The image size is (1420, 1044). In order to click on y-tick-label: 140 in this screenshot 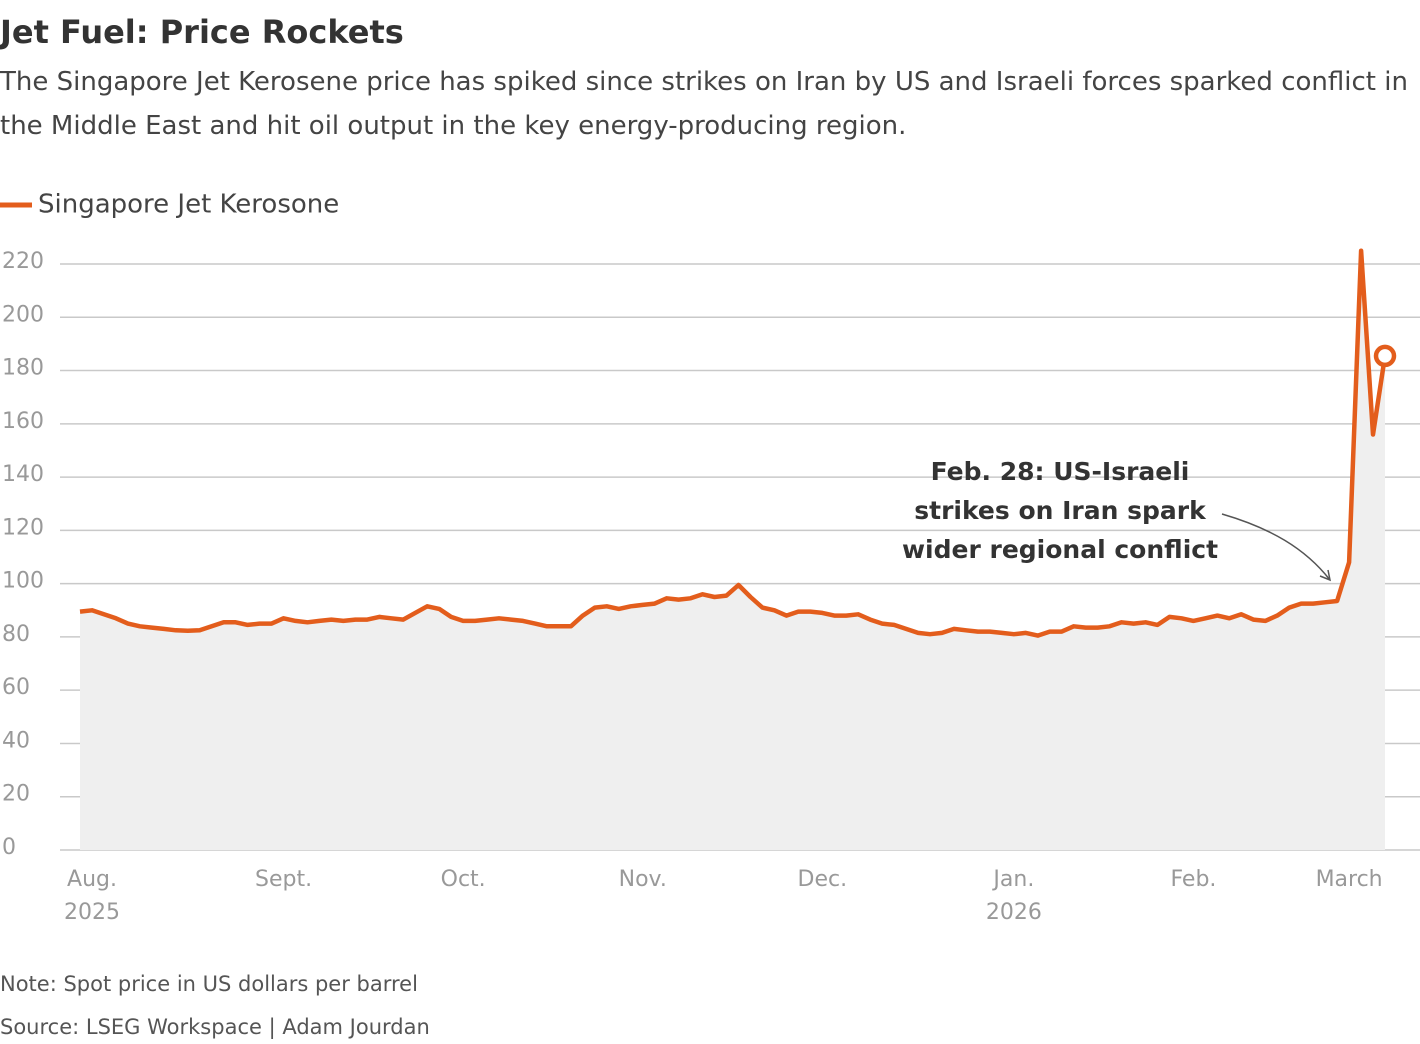, I will do `click(23, 474)`.